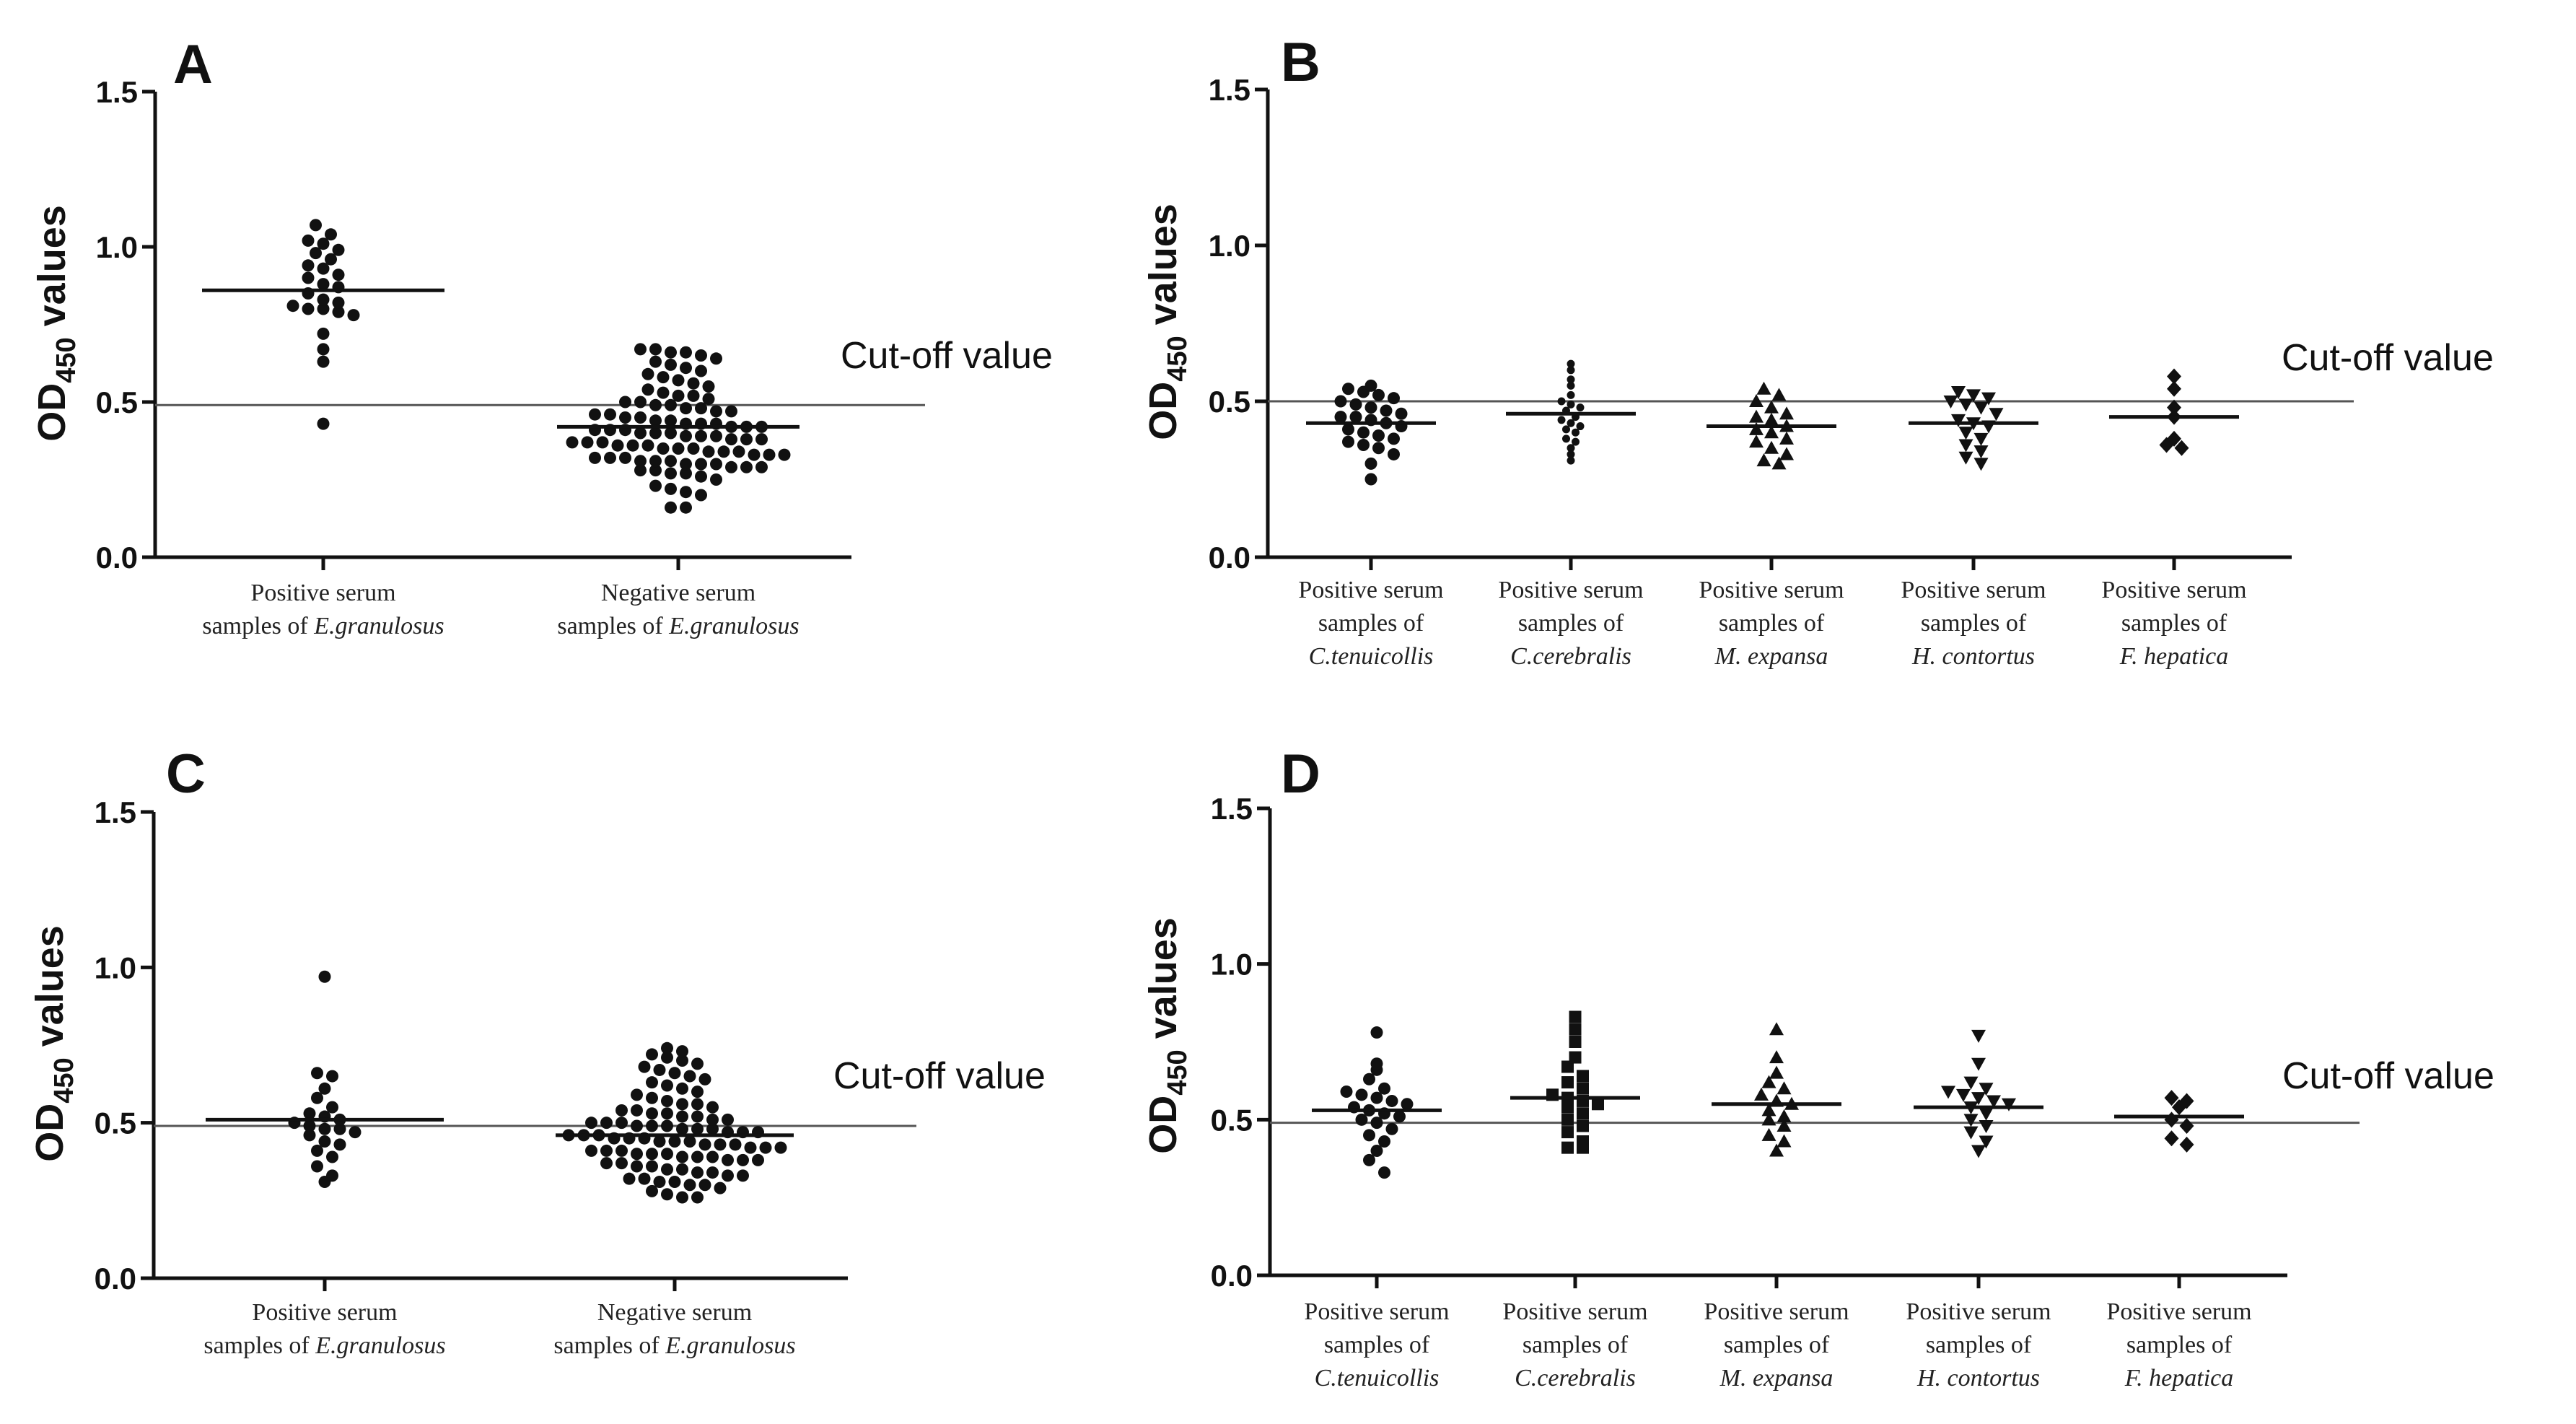 The height and width of the screenshot is (1424, 2576). I want to click on y-axis-title: OD450 values, so click(56, 323).